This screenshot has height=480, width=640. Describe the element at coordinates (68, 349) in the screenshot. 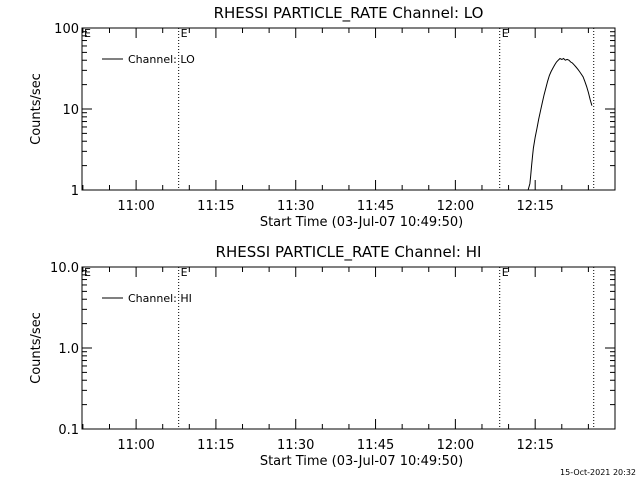

I see `y-tick-label: 1.0` at that location.